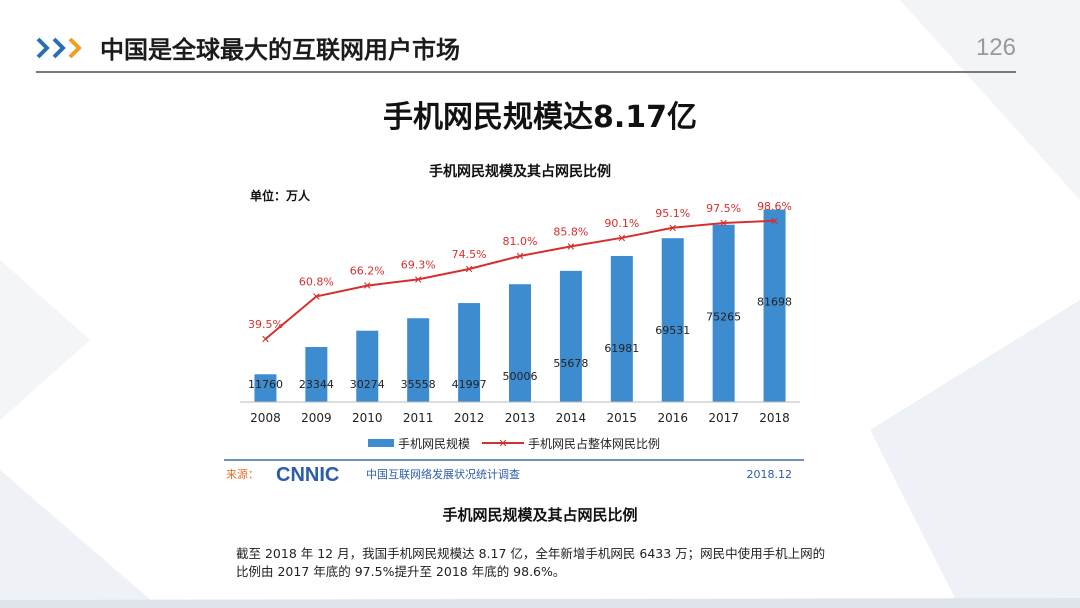  What do you see at coordinates (418, 384) in the screenshot?
I see `bar-value-label-2011: 35558` at bounding box center [418, 384].